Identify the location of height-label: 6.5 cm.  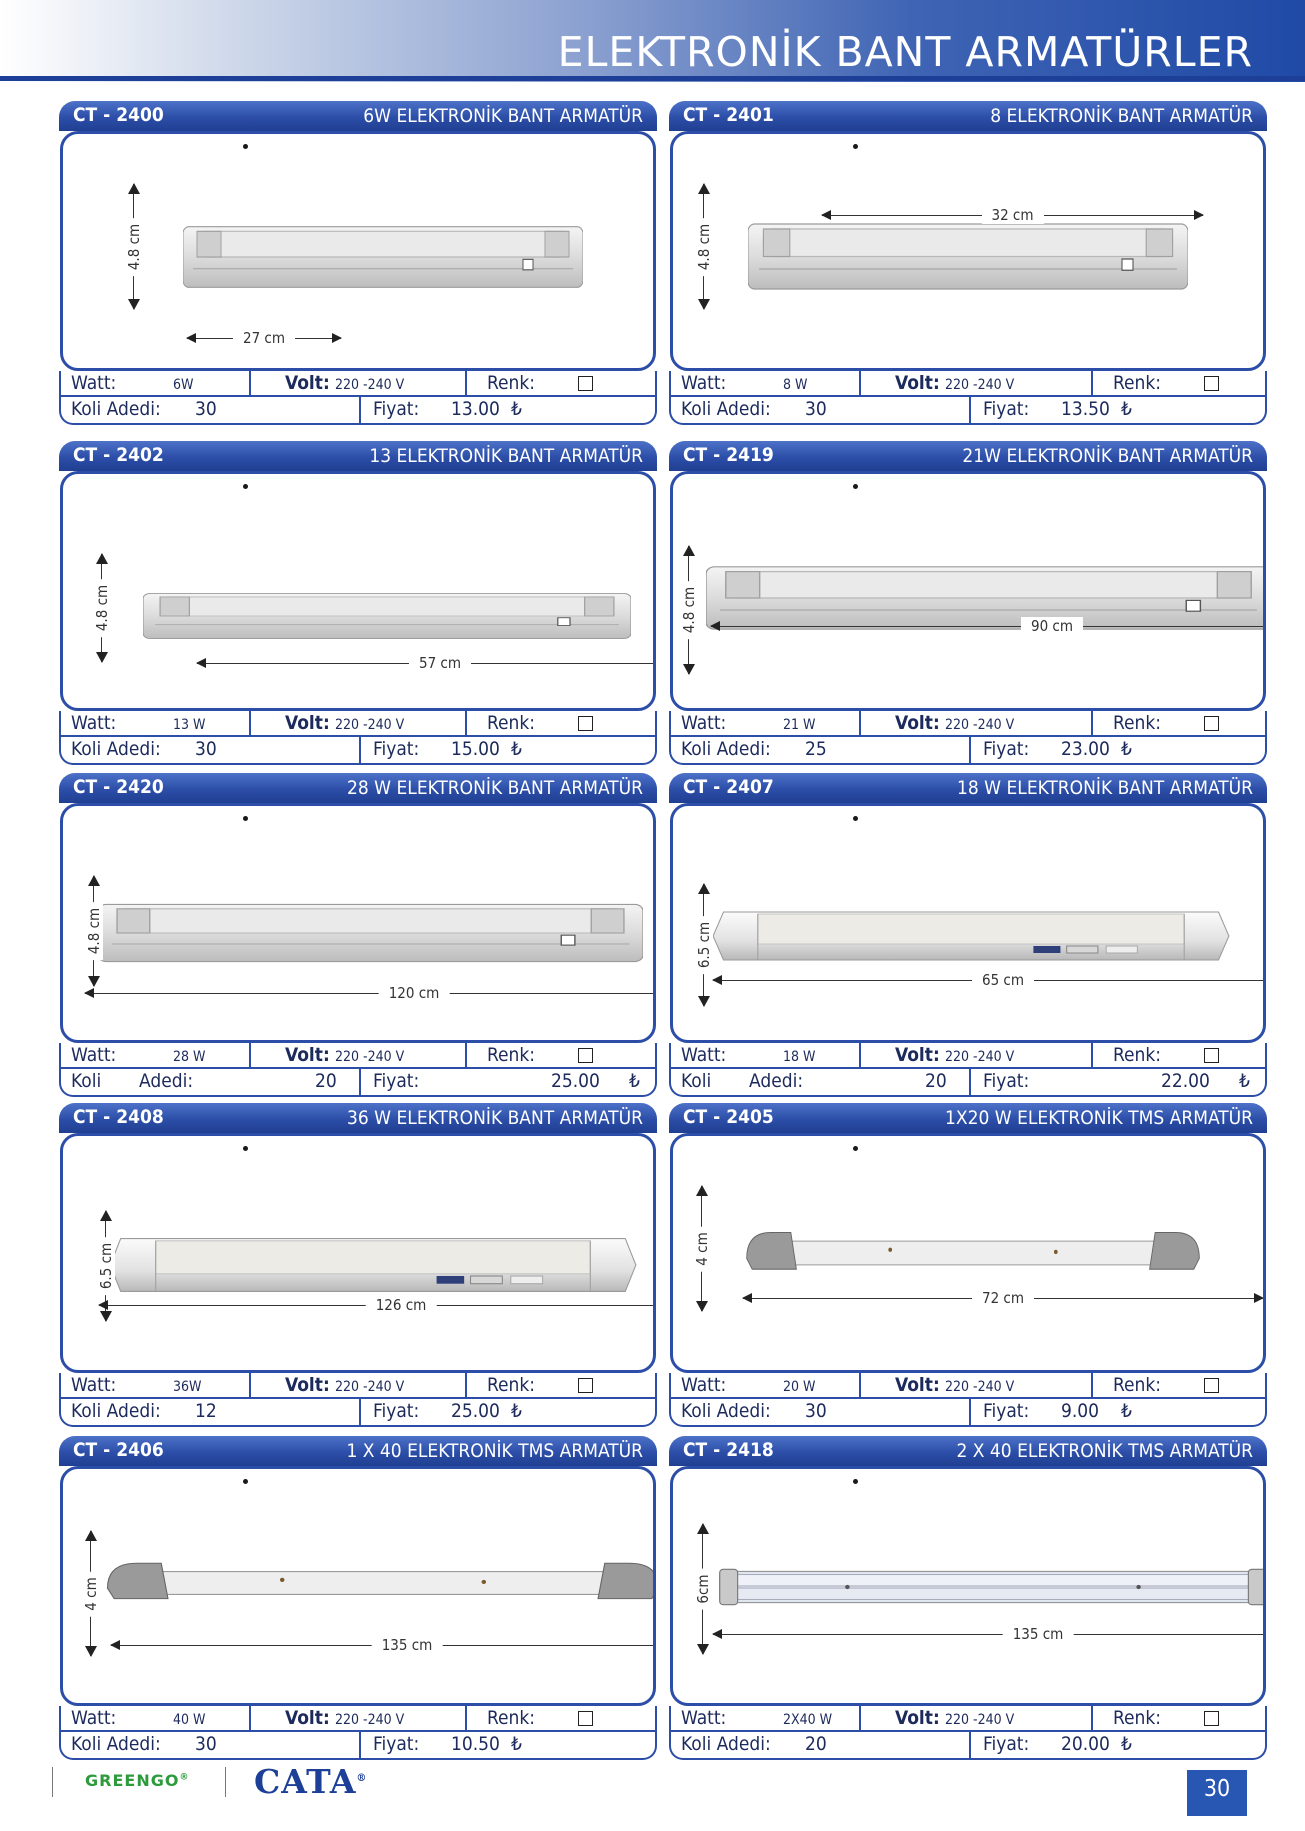
(704, 945).